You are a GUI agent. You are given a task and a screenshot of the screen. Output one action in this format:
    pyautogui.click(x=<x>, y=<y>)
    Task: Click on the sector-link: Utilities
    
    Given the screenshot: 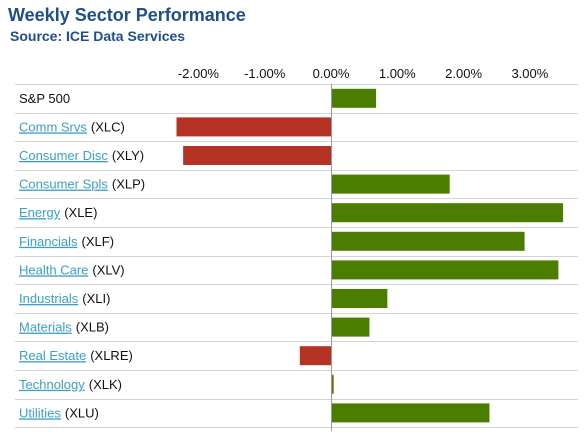 What is the action you would take?
    pyautogui.click(x=40, y=412)
    